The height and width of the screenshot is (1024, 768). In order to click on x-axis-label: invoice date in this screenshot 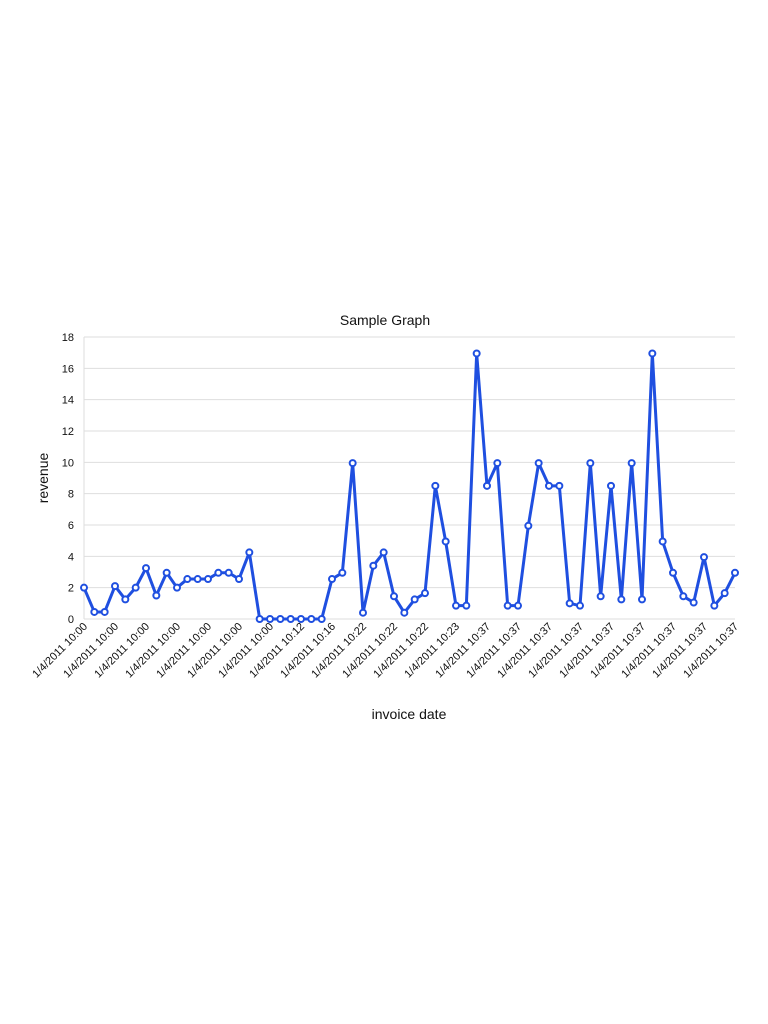, I will do `click(409, 714)`.